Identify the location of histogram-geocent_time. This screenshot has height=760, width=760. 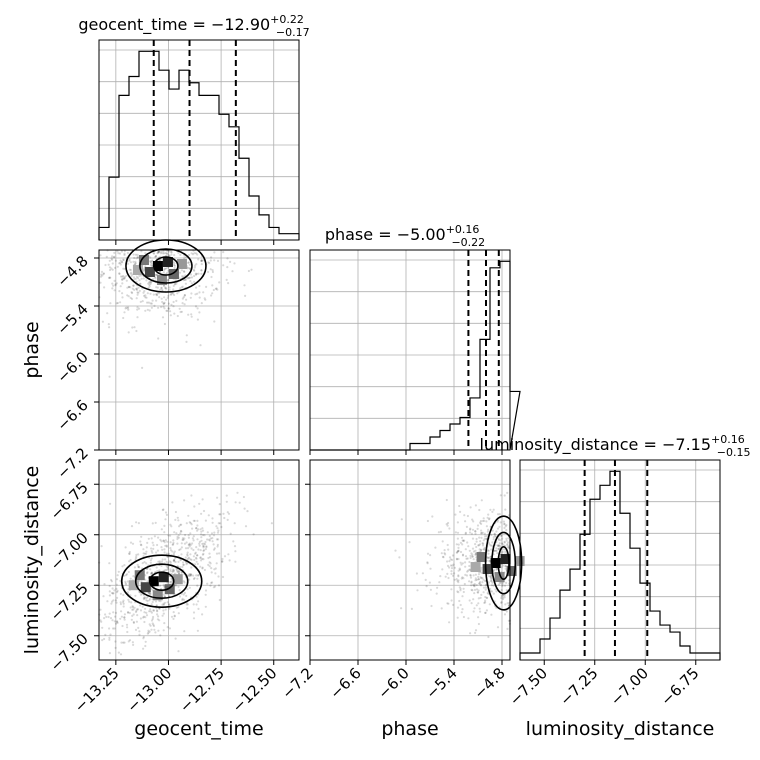
(199, 145).